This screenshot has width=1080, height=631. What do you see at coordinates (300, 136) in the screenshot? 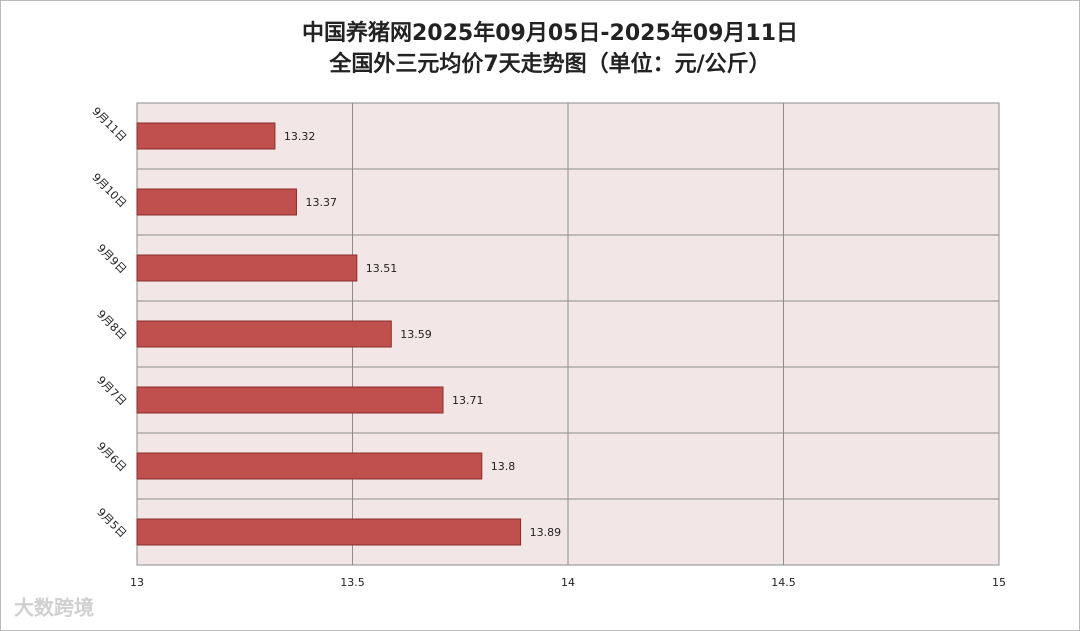
I see `data-label: 13.32` at bounding box center [300, 136].